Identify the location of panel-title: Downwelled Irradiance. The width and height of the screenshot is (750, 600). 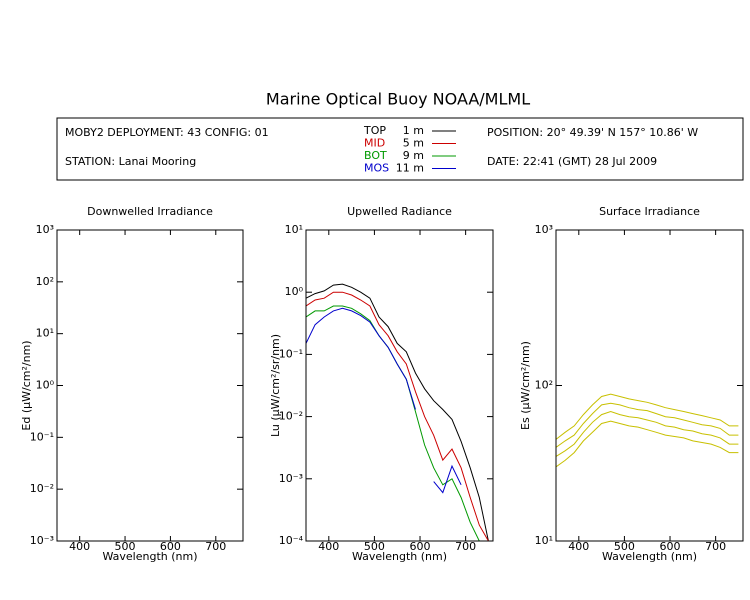
(150, 211).